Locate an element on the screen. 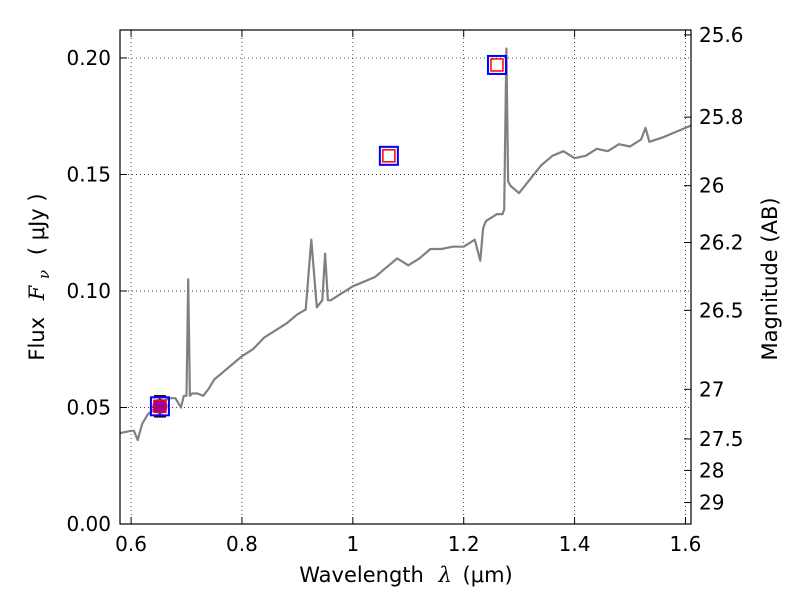 This screenshot has height=600, width=800. x-tick-label: 1.2 is located at coordinates (464, 544).